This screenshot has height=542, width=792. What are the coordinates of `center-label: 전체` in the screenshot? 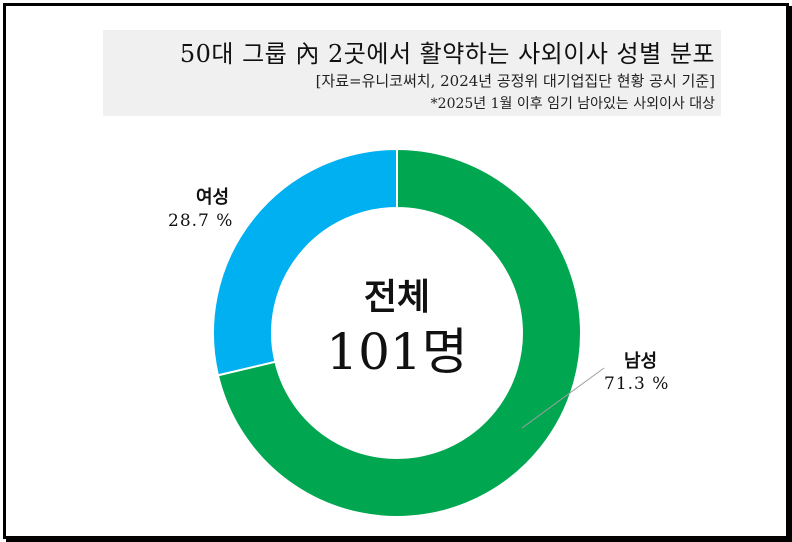 It's located at (397, 297).